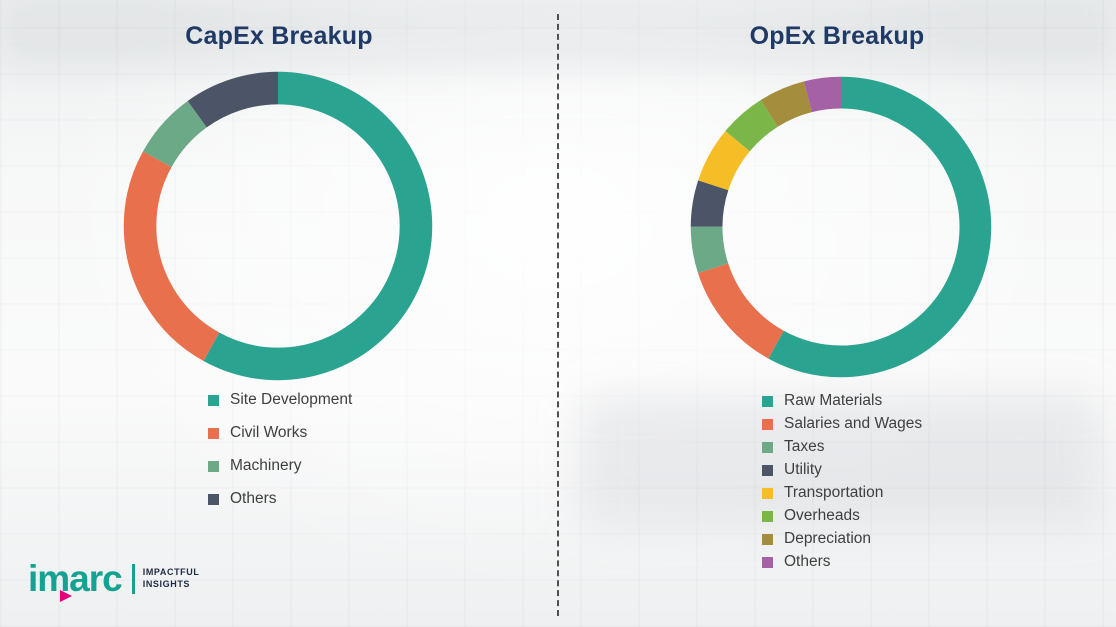 The height and width of the screenshot is (627, 1116). I want to click on capex-donut-chart, so click(278, 226).